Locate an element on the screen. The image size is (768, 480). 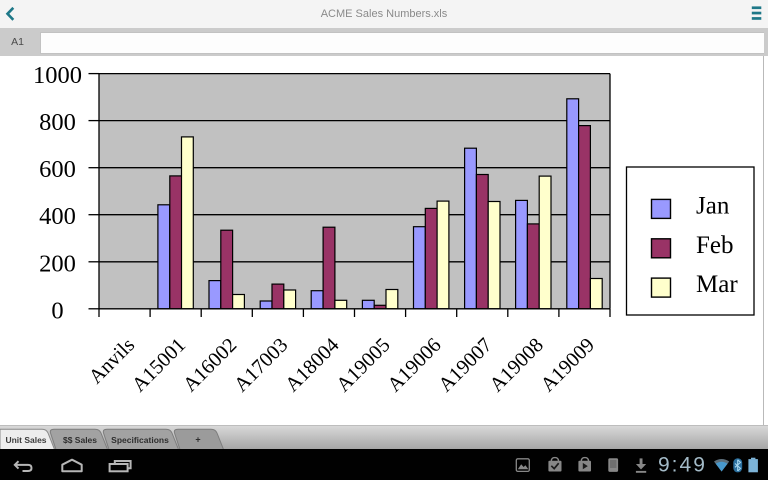
svg-text: 600 is located at coordinates (57, 169).